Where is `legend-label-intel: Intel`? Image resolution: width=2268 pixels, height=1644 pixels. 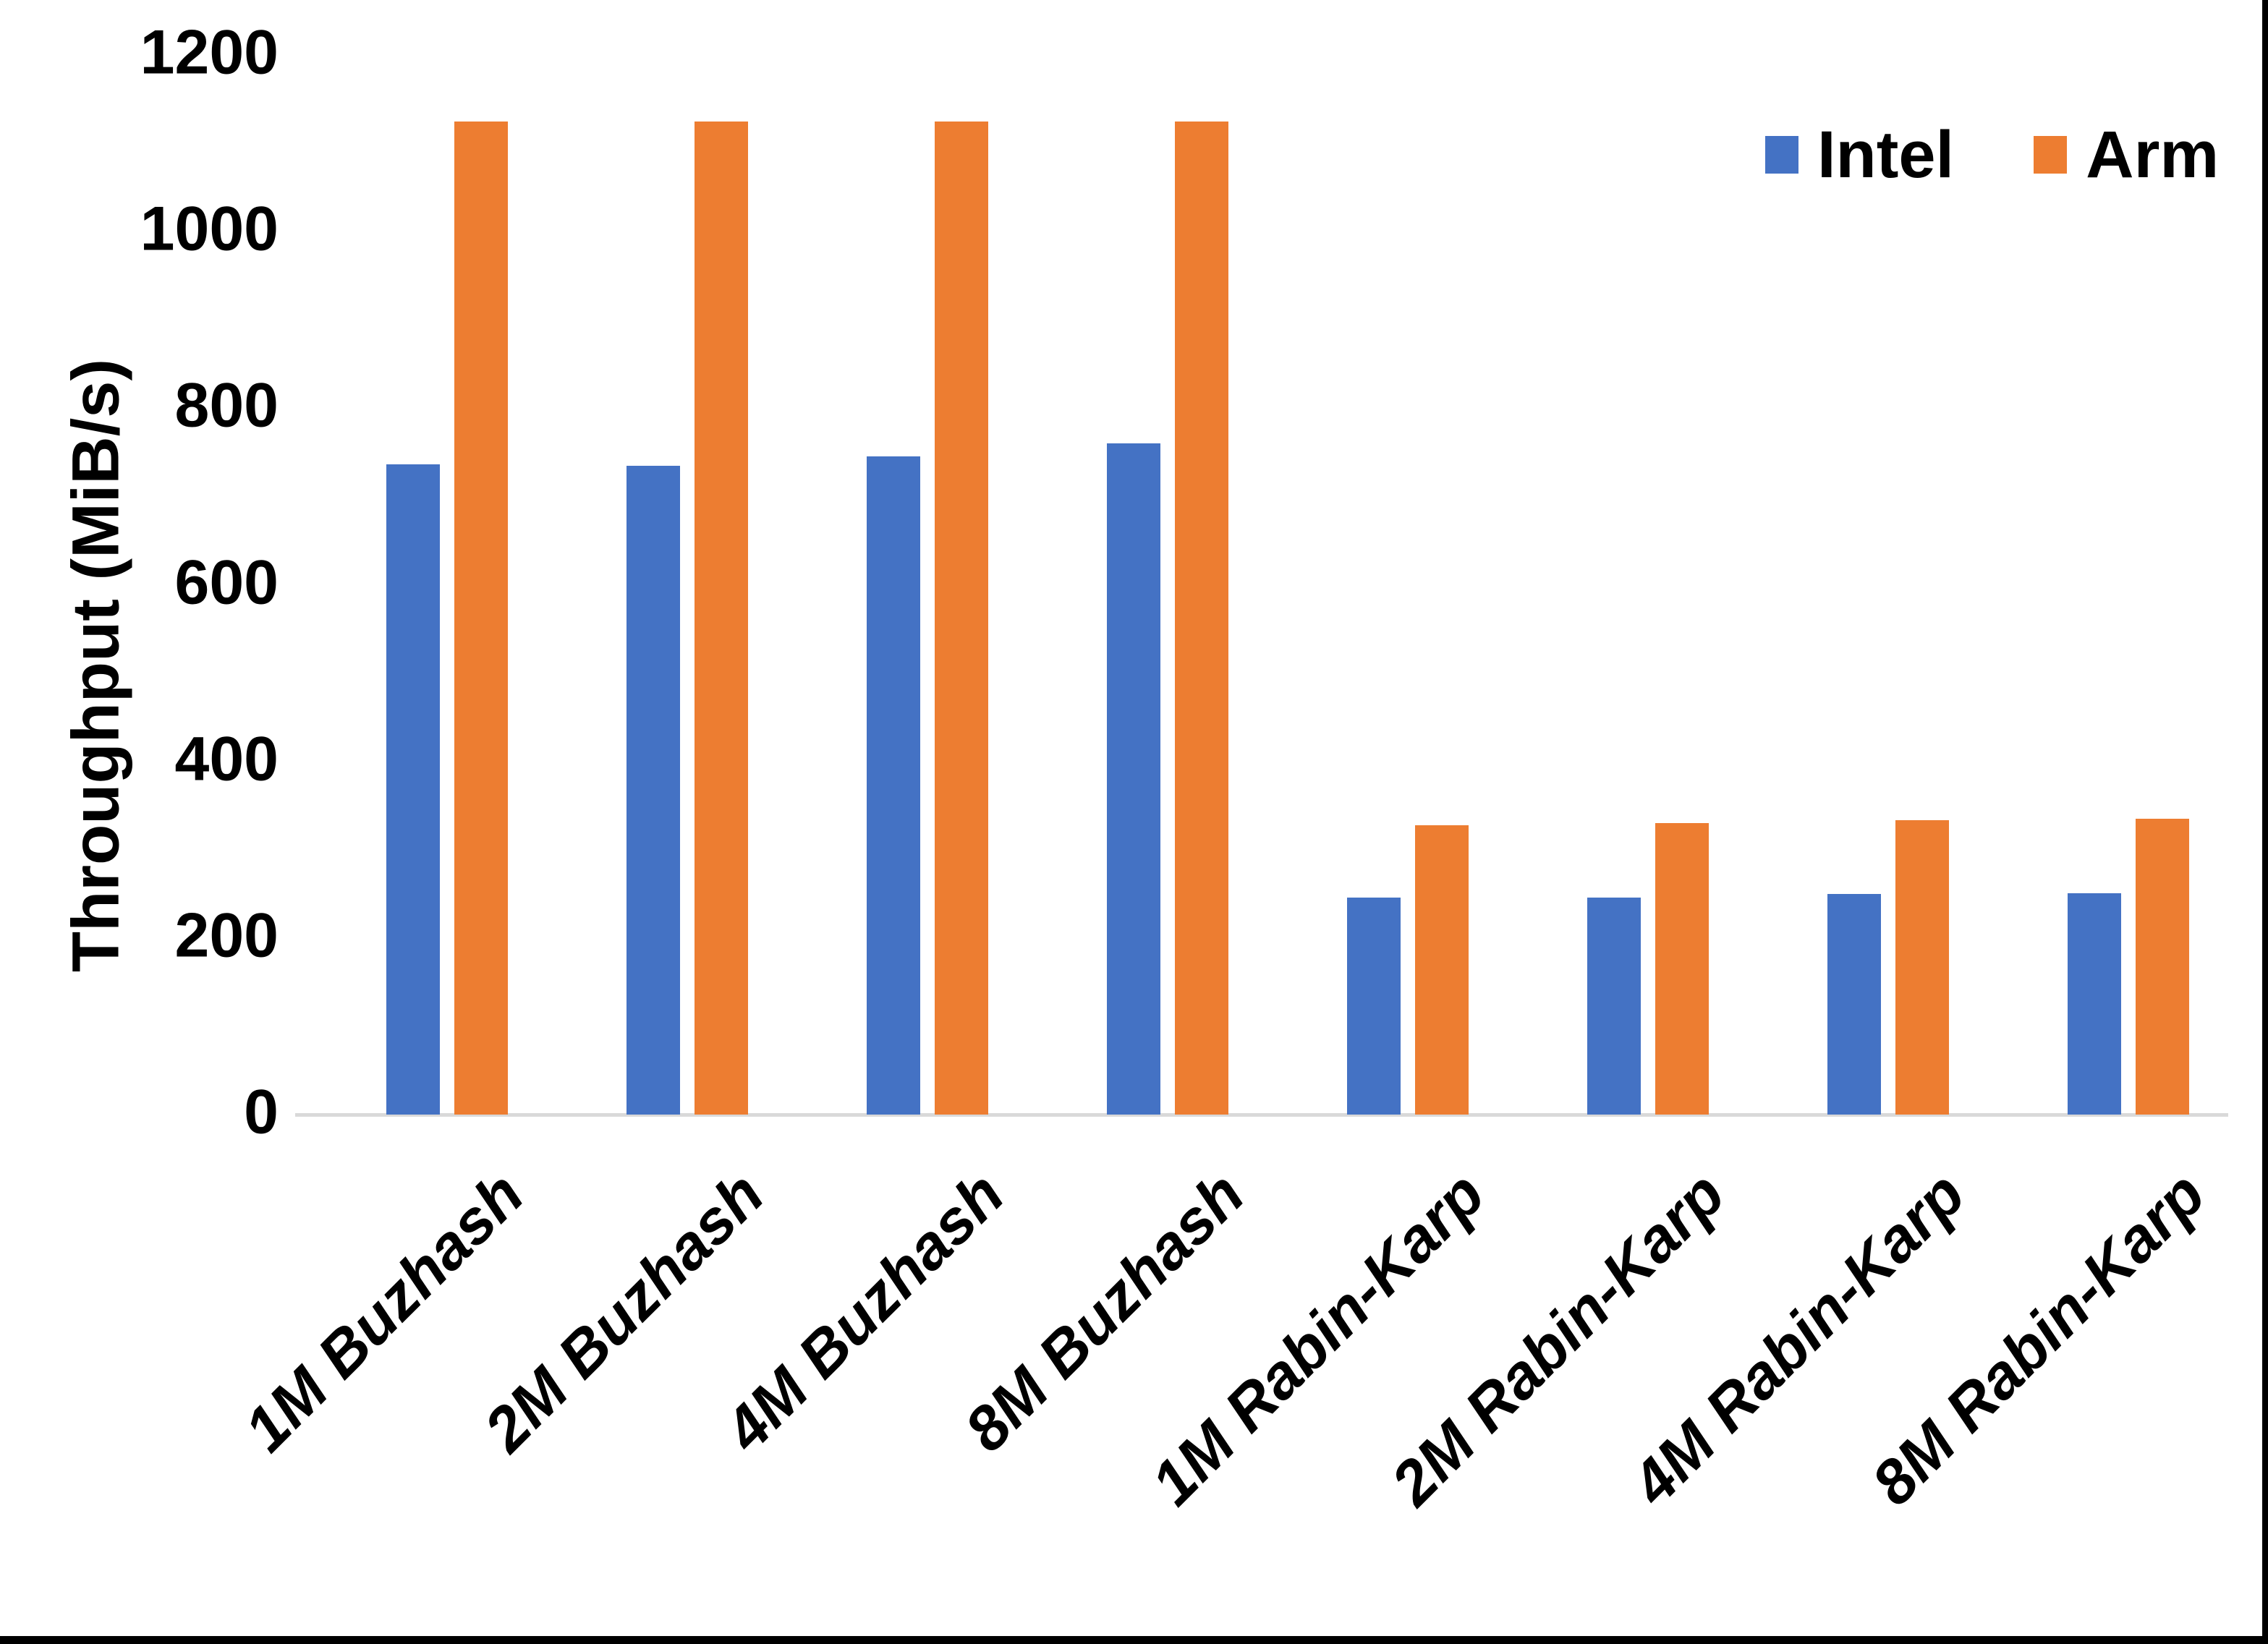 legend-label-intel: Intel is located at coordinates (1886, 155).